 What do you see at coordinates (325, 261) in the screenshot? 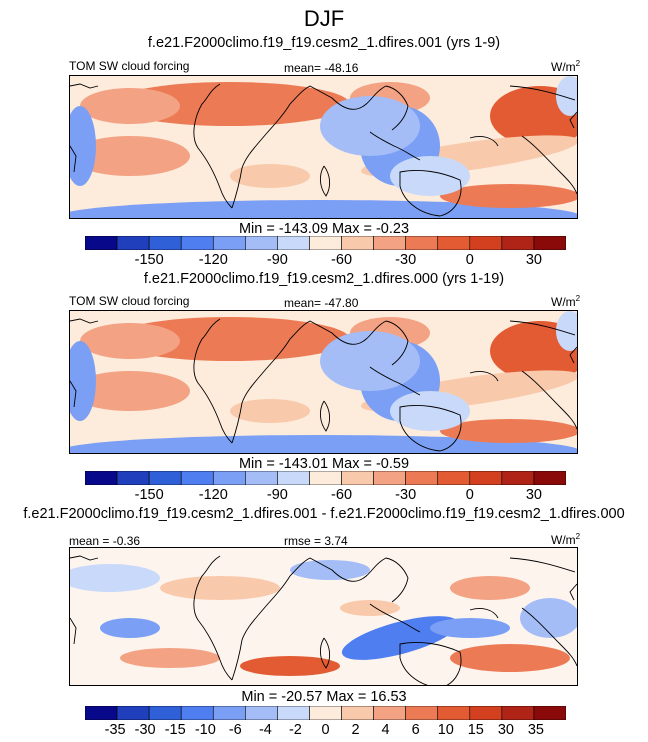
I see `panel1-colorbar-labels: -150 -120 -90 -60 -30 0 30` at bounding box center [325, 261].